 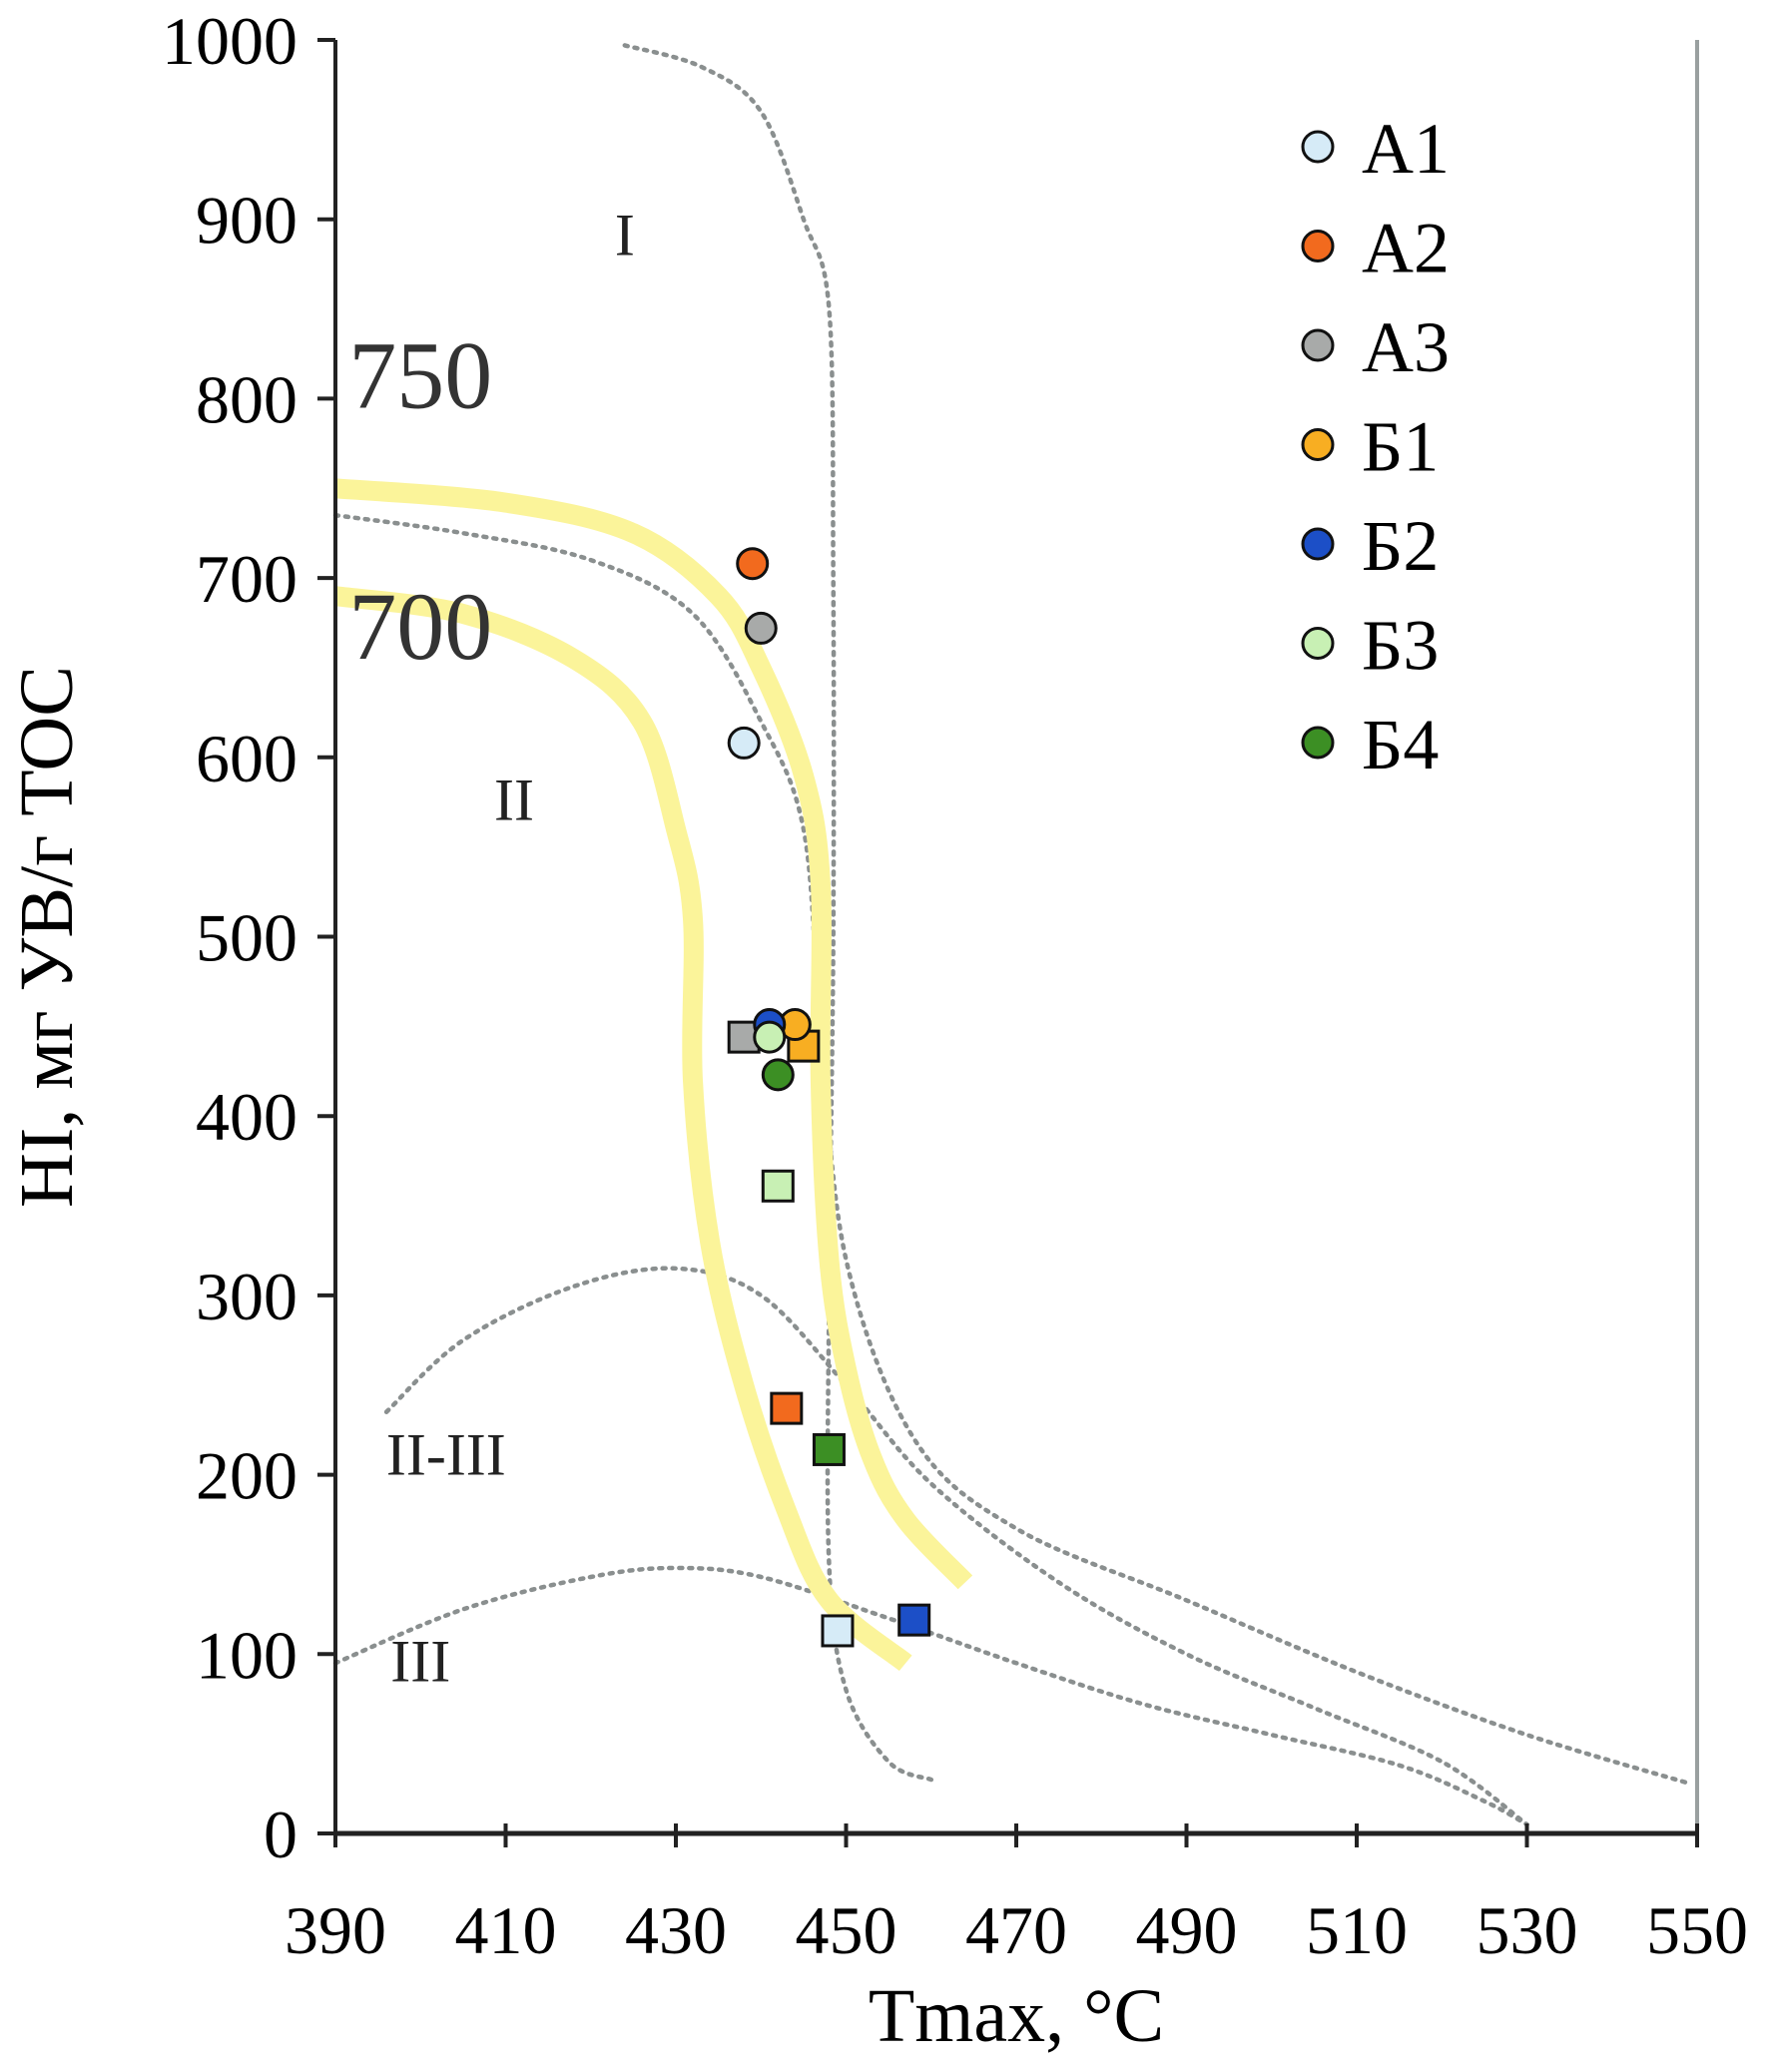 I want to click on data-points, so click(x=829, y=1097).